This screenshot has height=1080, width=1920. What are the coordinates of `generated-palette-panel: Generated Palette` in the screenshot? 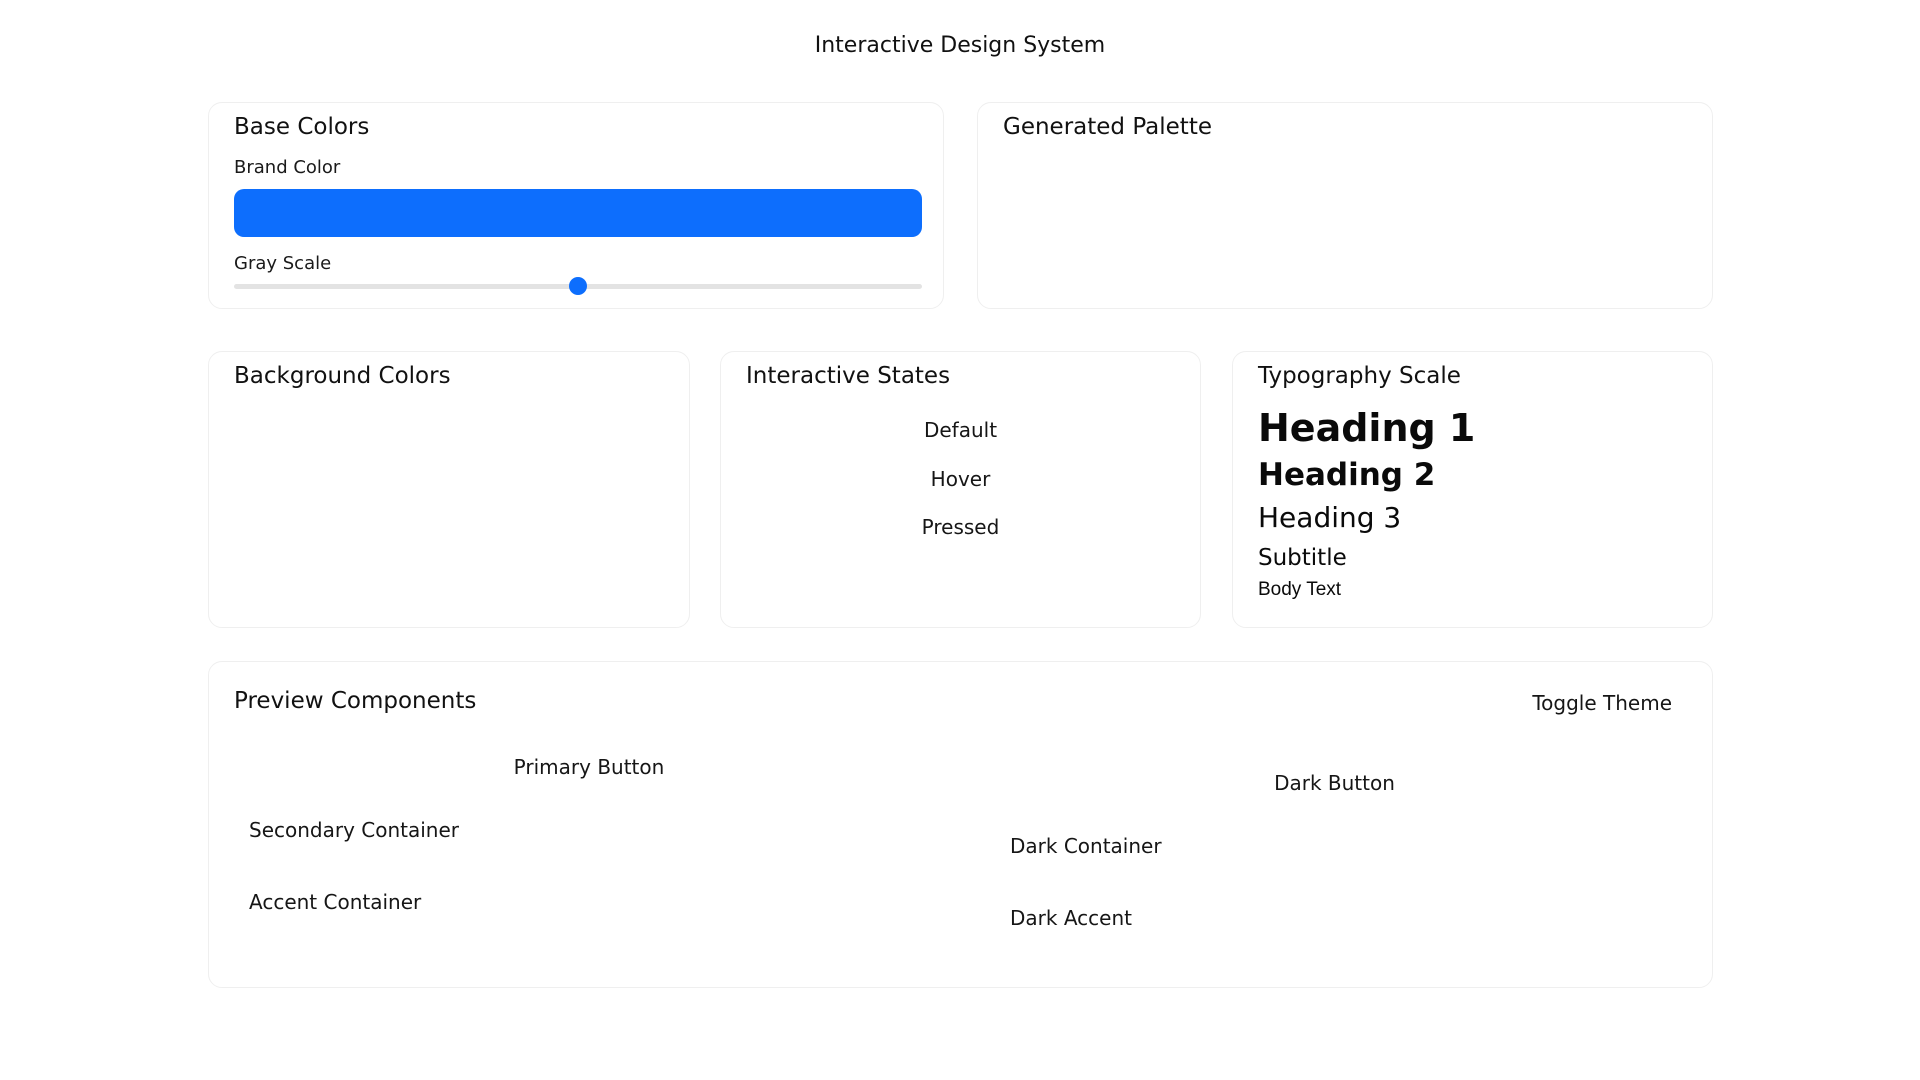 It's located at (1345, 205).